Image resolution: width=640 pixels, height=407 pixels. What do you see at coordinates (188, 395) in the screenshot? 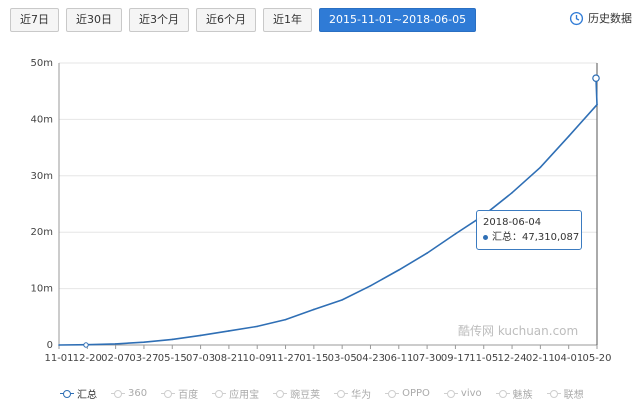
I see `legend-label: 百度` at bounding box center [188, 395].